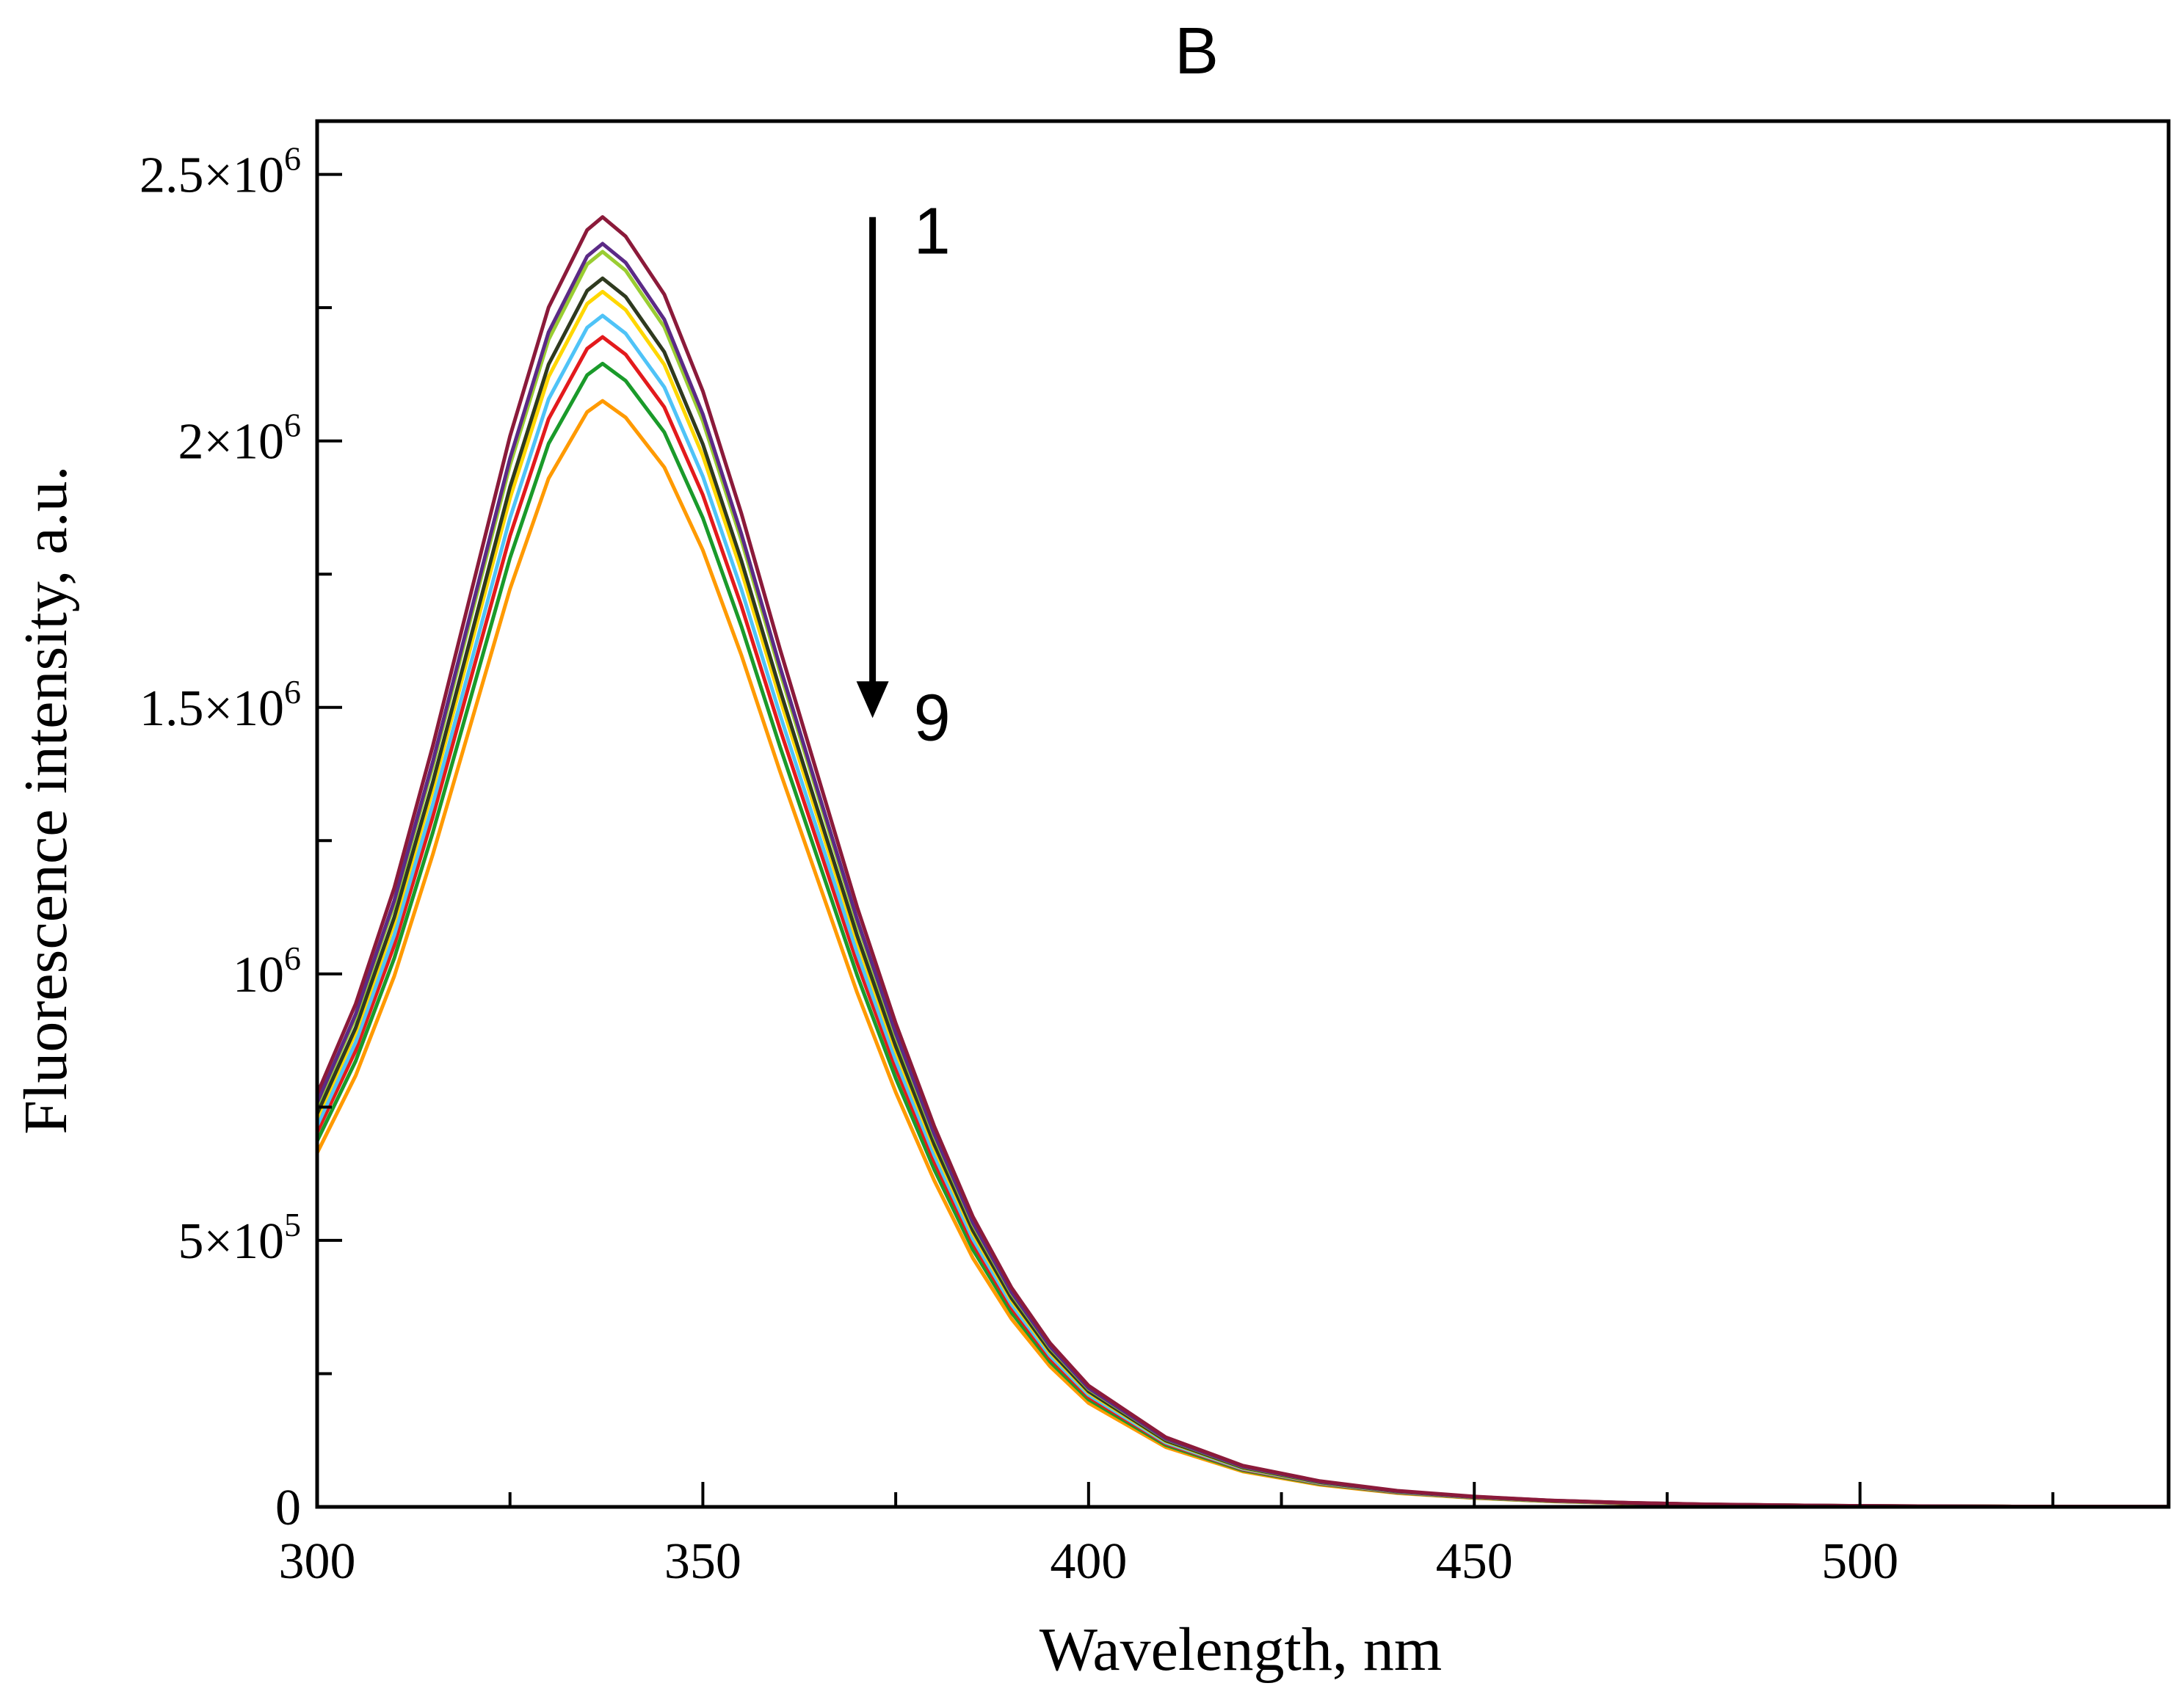 The height and width of the screenshot is (1708, 2184). What do you see at coordinates (288, 1508) in the screenshot?
I see `y-tick-label: 0` at bounding box center [288, 1508].